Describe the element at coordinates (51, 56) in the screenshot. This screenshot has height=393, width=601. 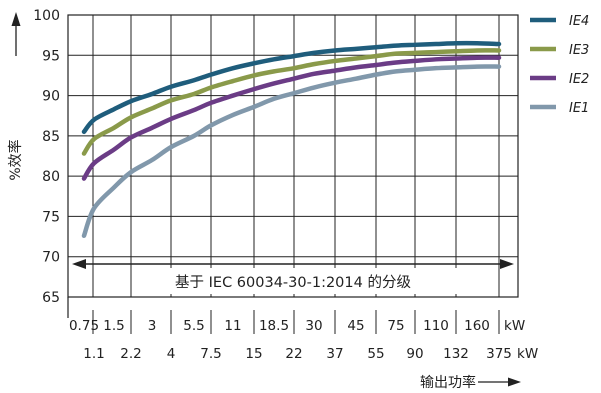
I see `y-tick-label: 95` at that location.